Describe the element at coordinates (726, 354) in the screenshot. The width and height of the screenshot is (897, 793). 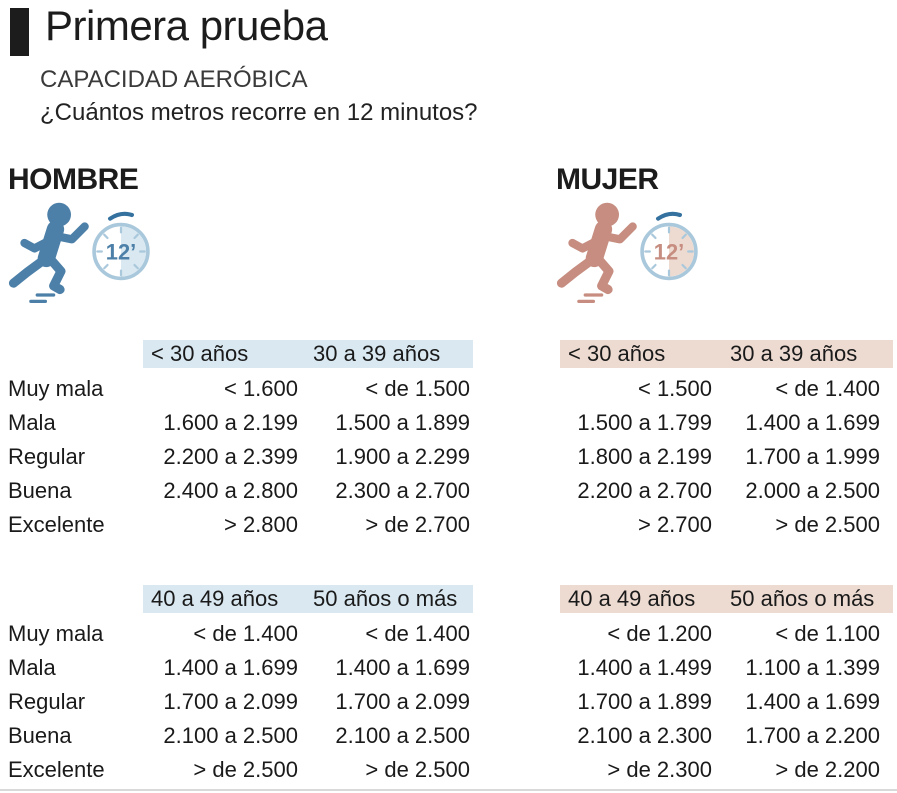
I see `mujer-age-header-row: < 30 años 30 a 39 años` at that location.